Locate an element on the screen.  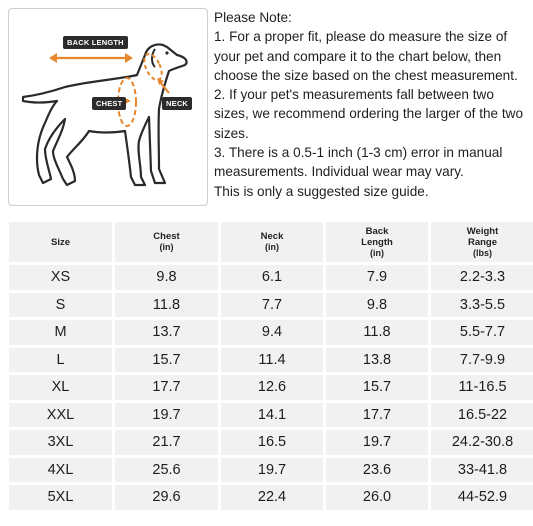
cell-neck: 9.4 is located at coordinates (272, 332).